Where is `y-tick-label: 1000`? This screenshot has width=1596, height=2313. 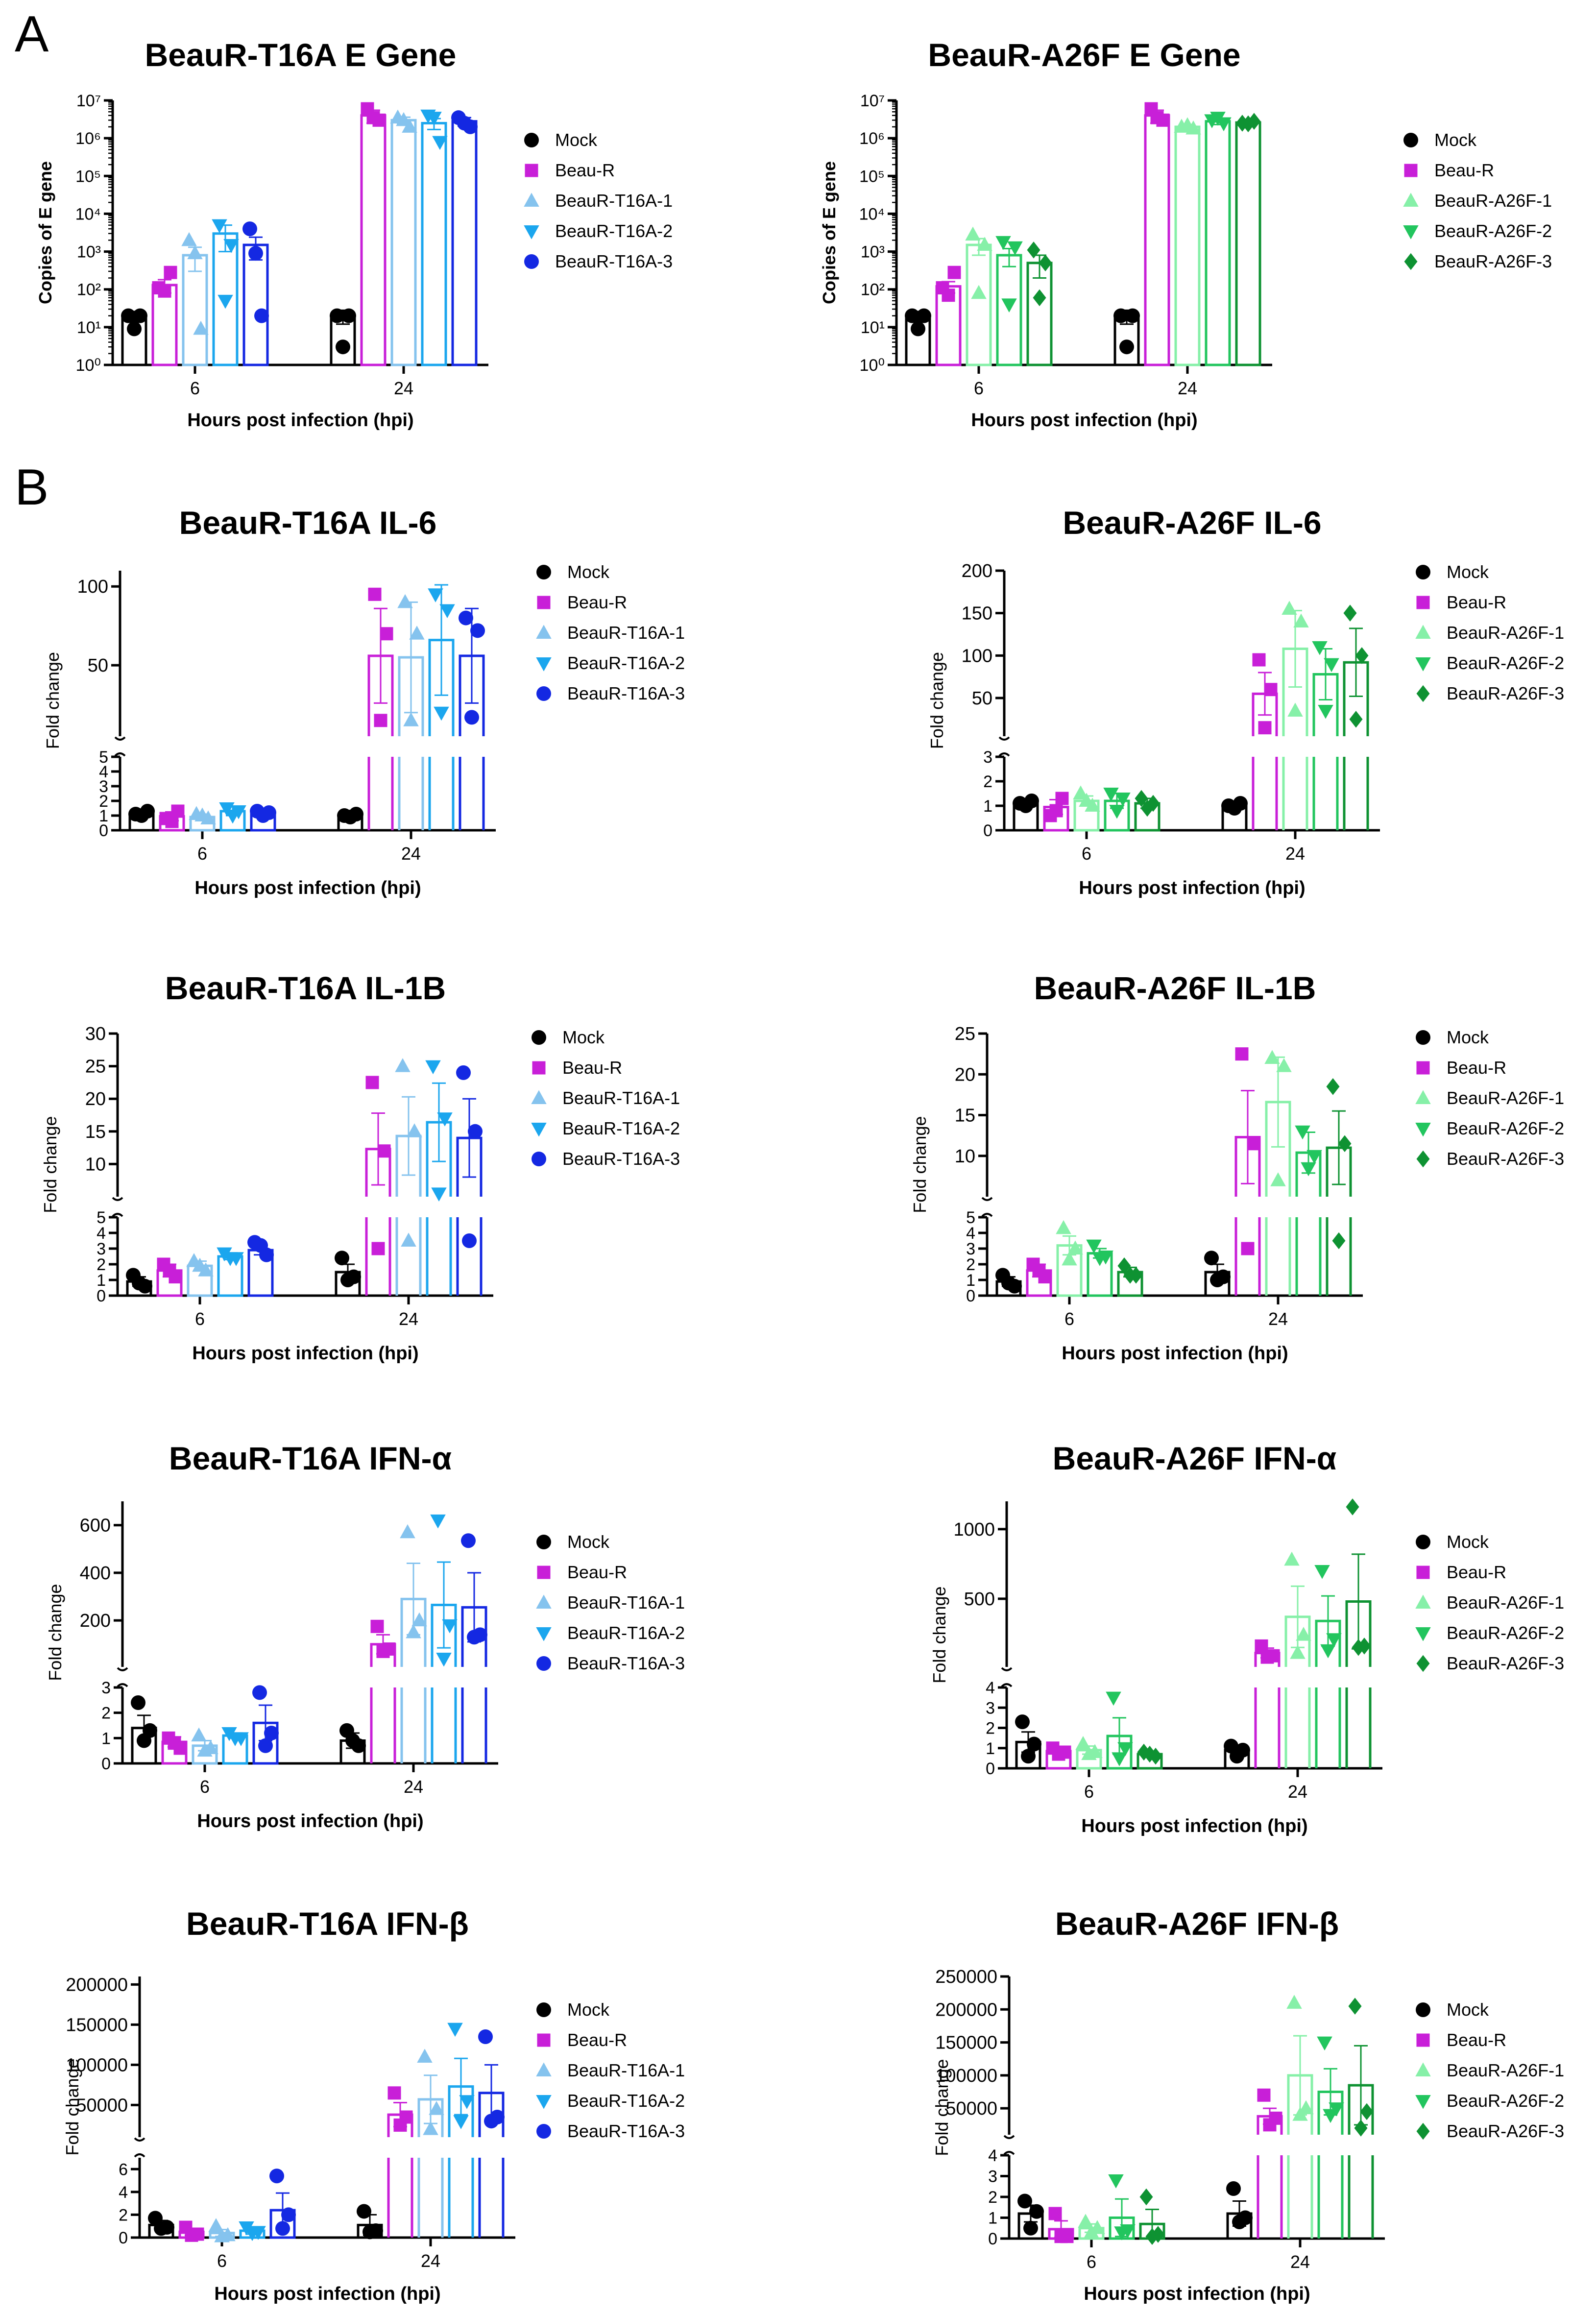
y-tick-label: 1000 is located at coordinates (974, 1529).